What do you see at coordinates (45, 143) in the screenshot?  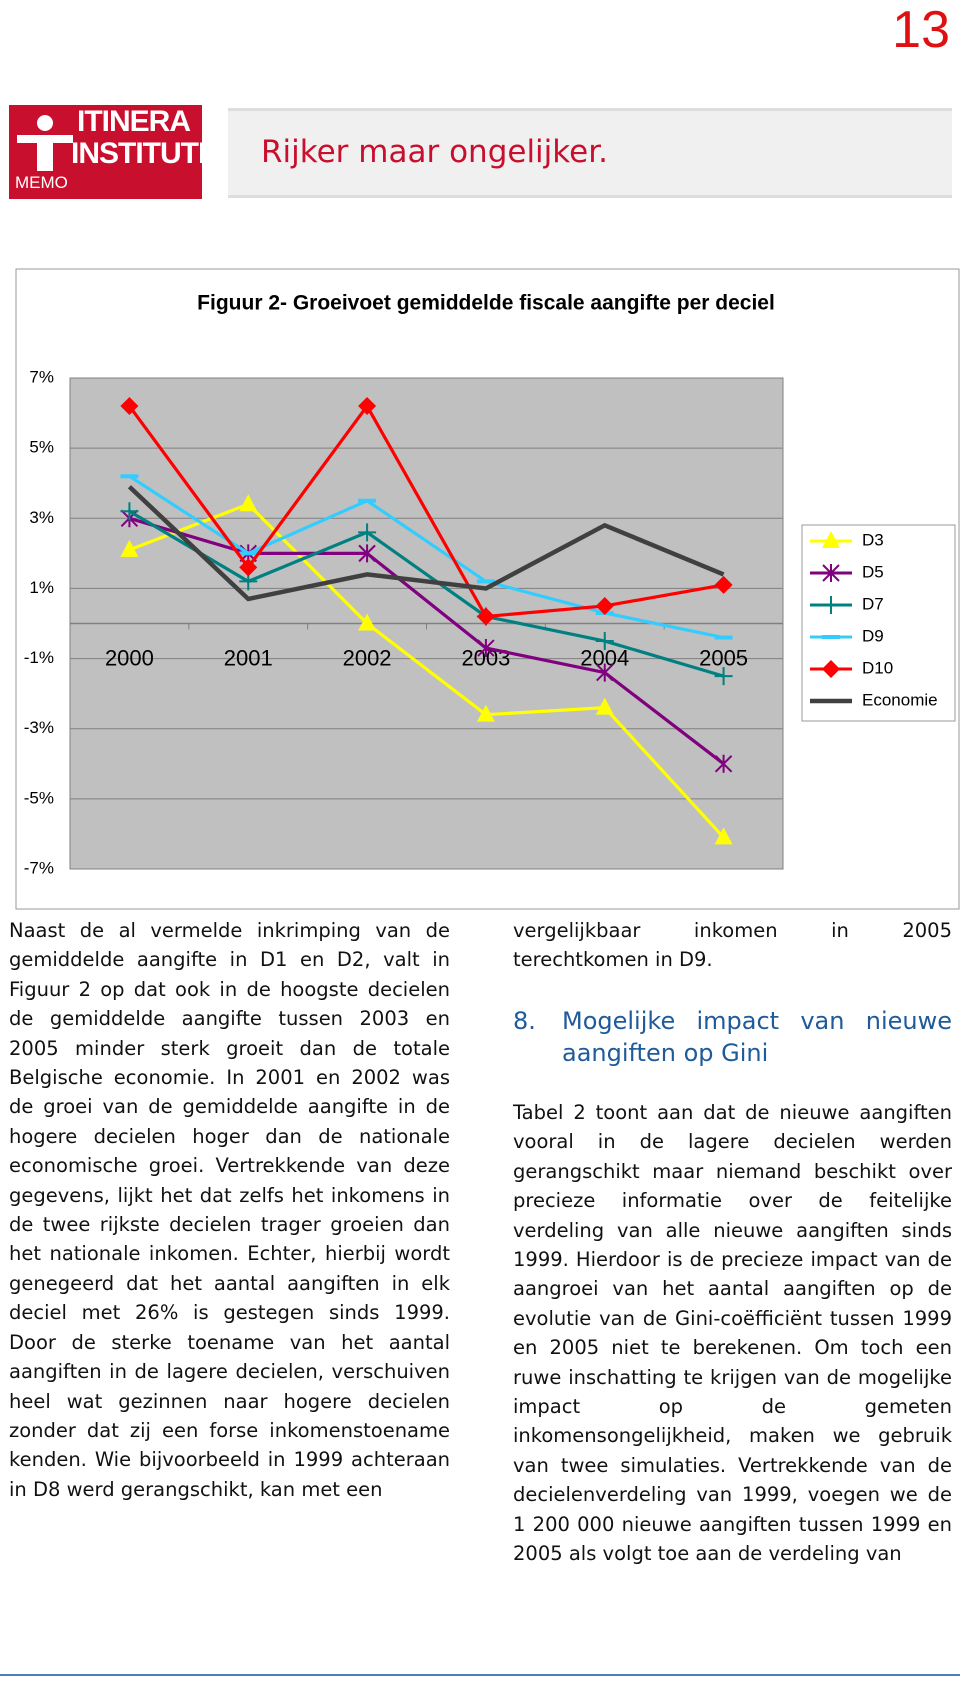 I see `logo-icon` at bounding box center [45, 143].